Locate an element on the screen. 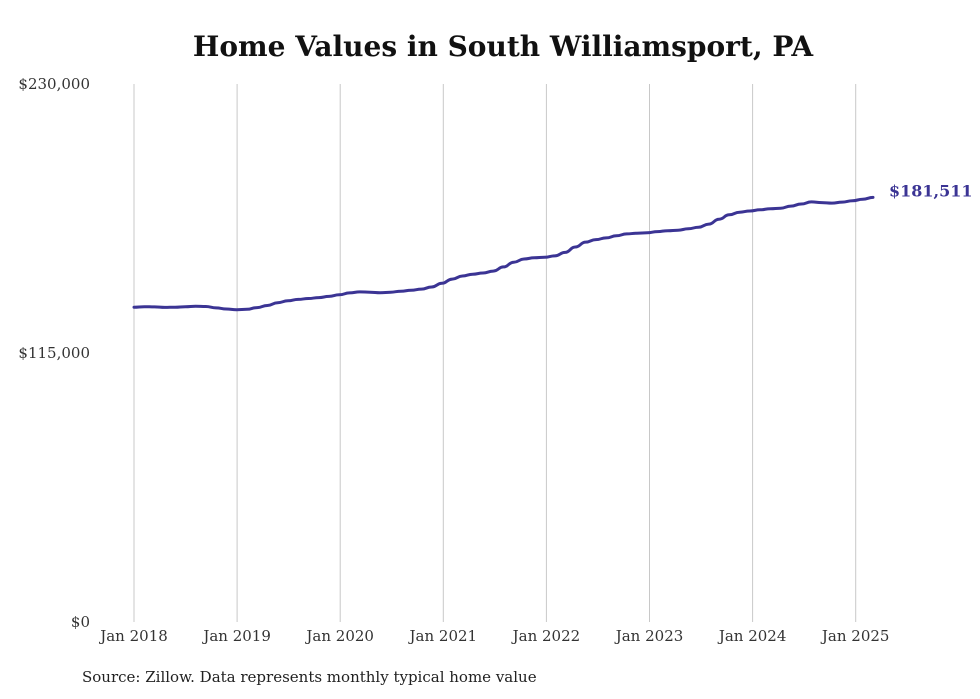  x-tick-label: Jan 2019 is located at coordinates (236, 636).